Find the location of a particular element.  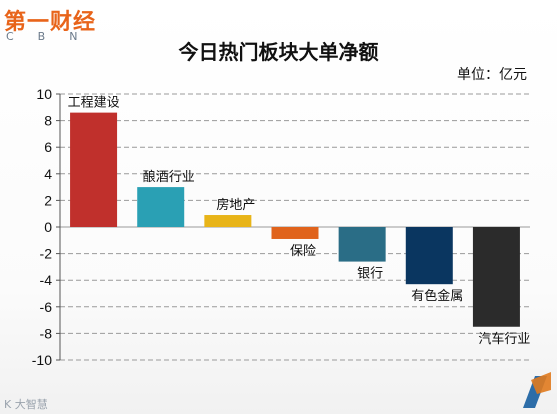

y-tick-label: -10 is located at coordinates (42, 360).